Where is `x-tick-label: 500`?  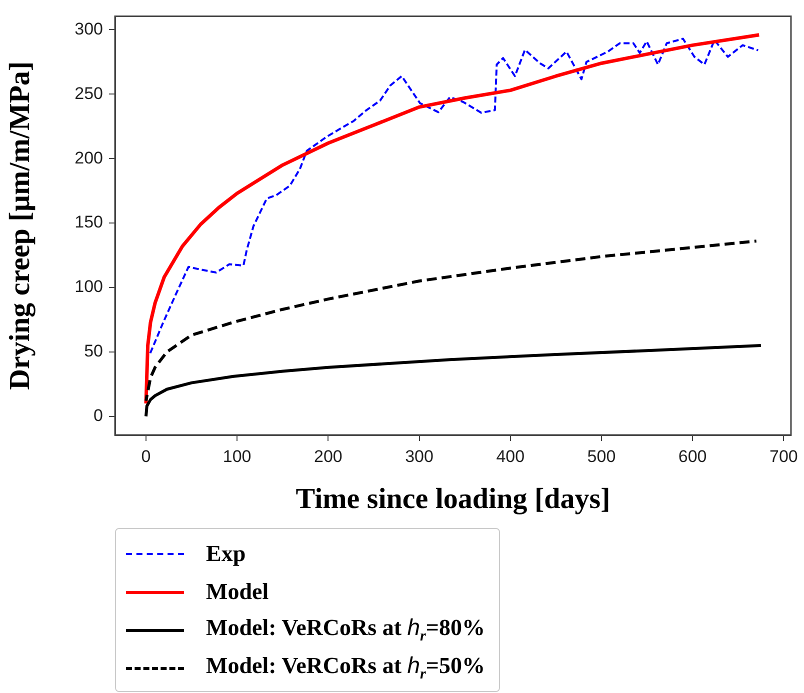 x-tick-label: 500 is located at coordinates (601, 456).